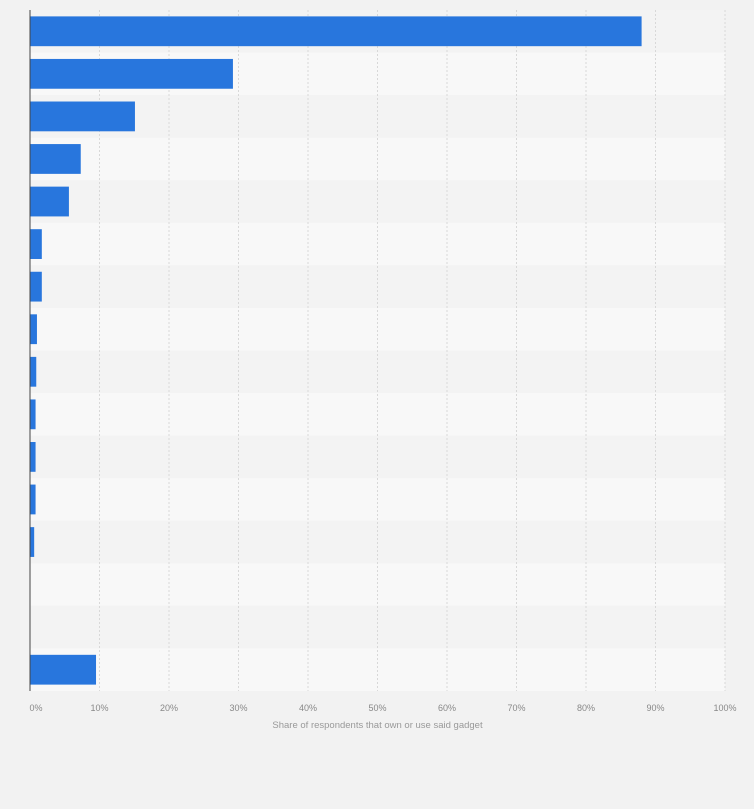 The image size is (754, 809). I want to click on x-tick-label: 30%, so click(238, 708).